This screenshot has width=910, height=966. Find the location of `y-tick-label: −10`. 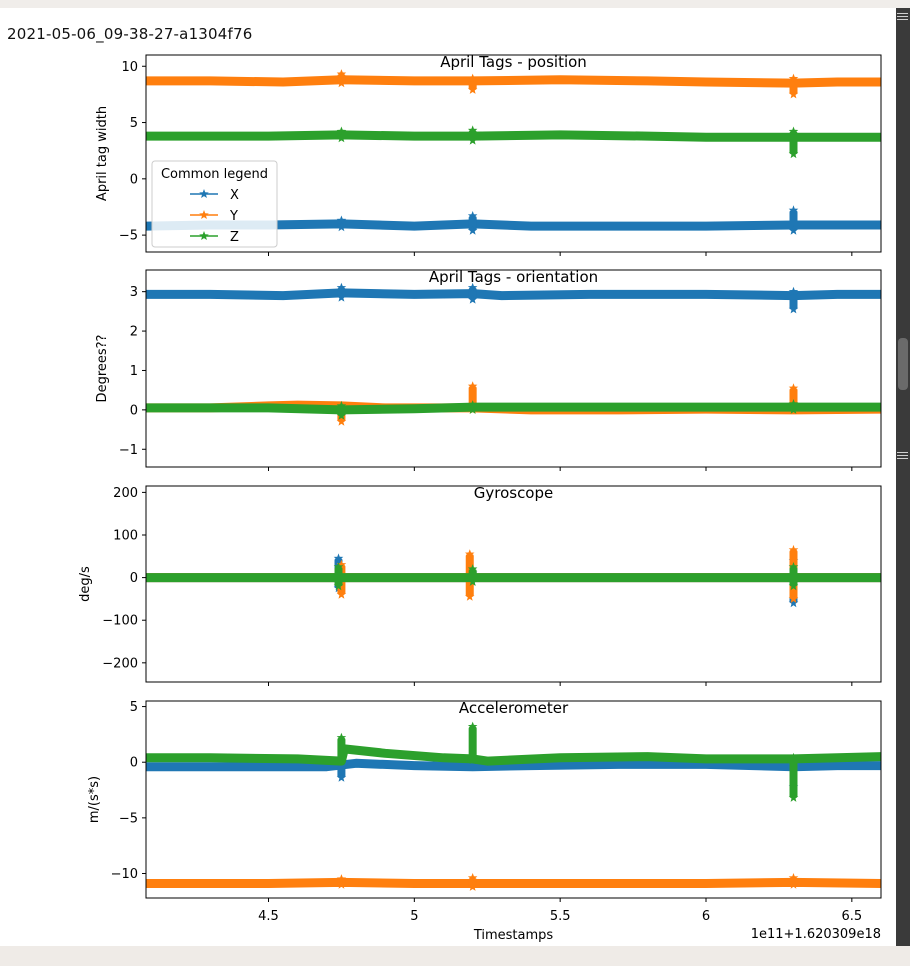

y-tick-label: −10 is located at coordinates (124, 874).